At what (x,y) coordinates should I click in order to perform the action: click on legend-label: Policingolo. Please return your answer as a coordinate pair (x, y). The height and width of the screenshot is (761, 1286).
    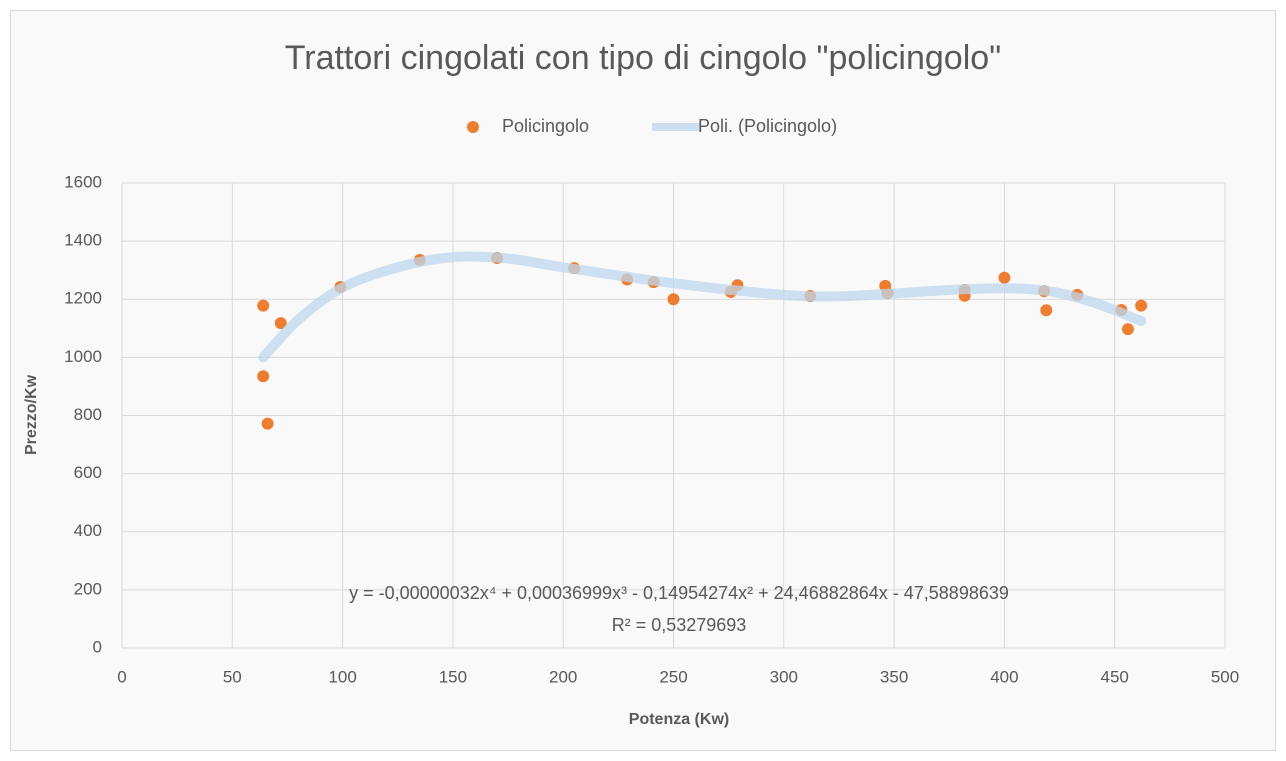
    Looking at the image, I should click on (545, 126).